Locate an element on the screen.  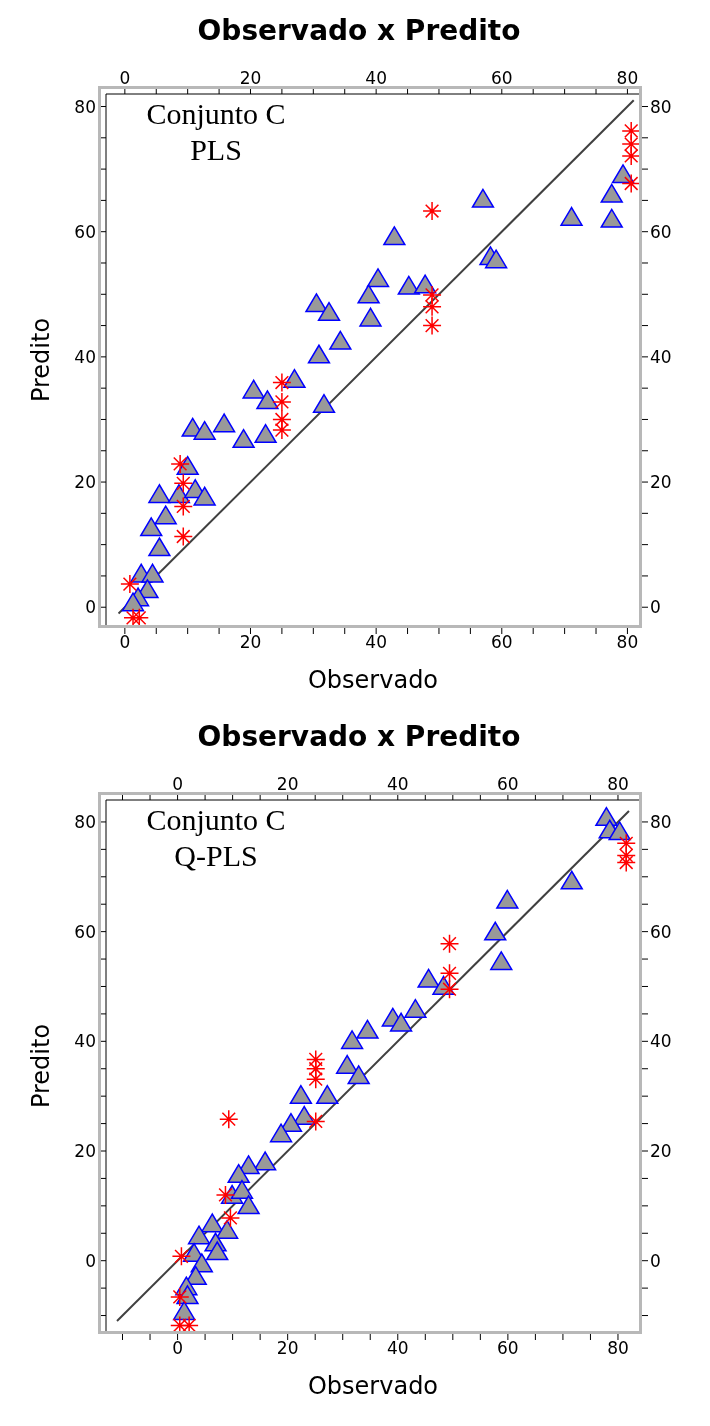
x-tick-label: 20 is located at coordinates (287, 784).